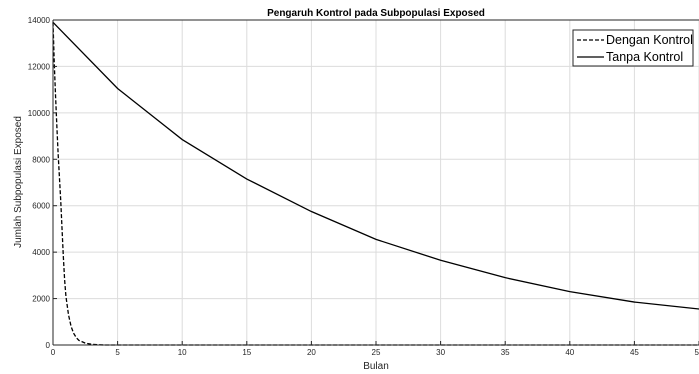 The image size is (699, 374). What do you see at coordinates (41, 206) in the screenshot?
I see `y-tick-label: 6000` at bounding box center [41, 206].